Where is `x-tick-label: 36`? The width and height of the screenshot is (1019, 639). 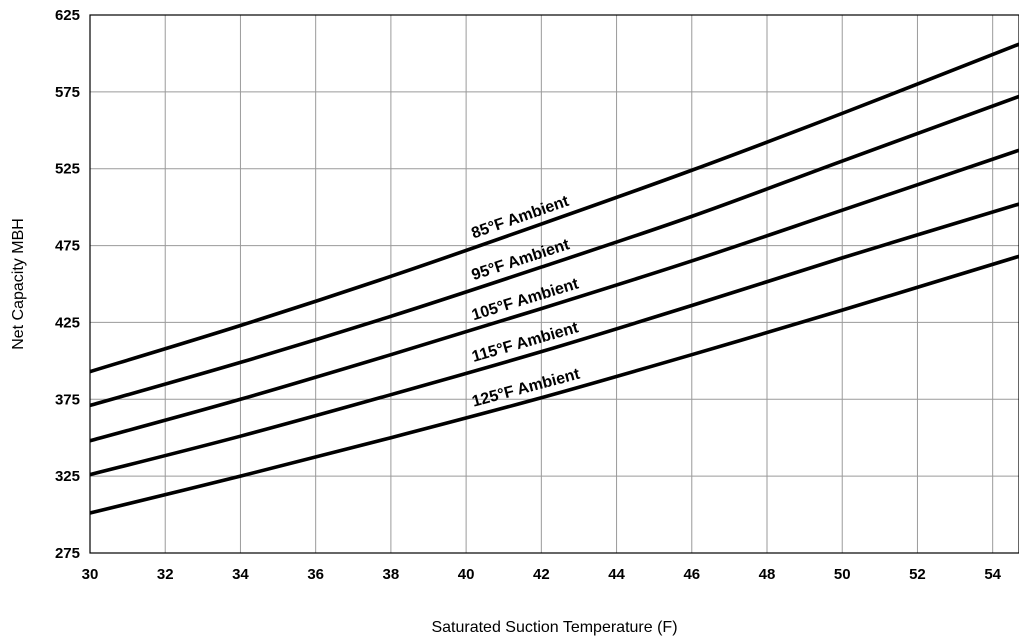 x-tick-label: 36 is located at coordinates (315, 574).